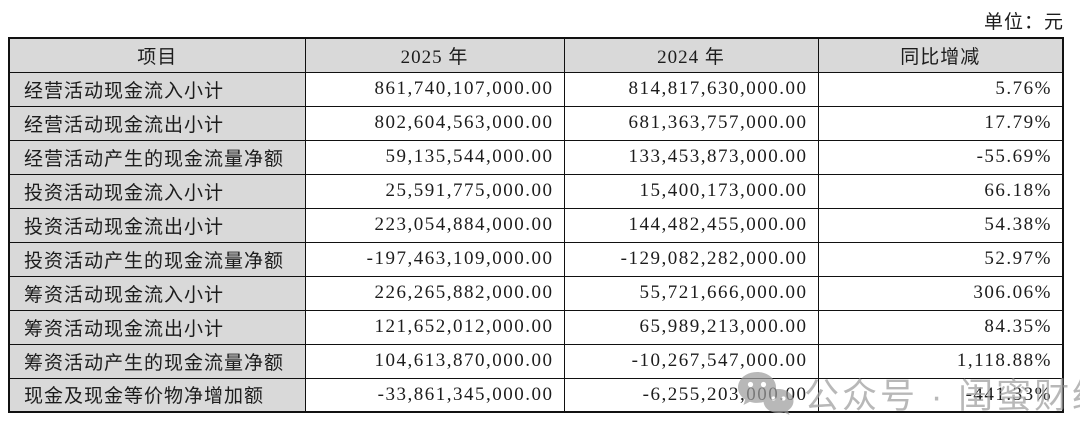 The image size is (1080, 441). I want to click on value-2024-cell: 681,363,757,000.00, so click(691, 123).